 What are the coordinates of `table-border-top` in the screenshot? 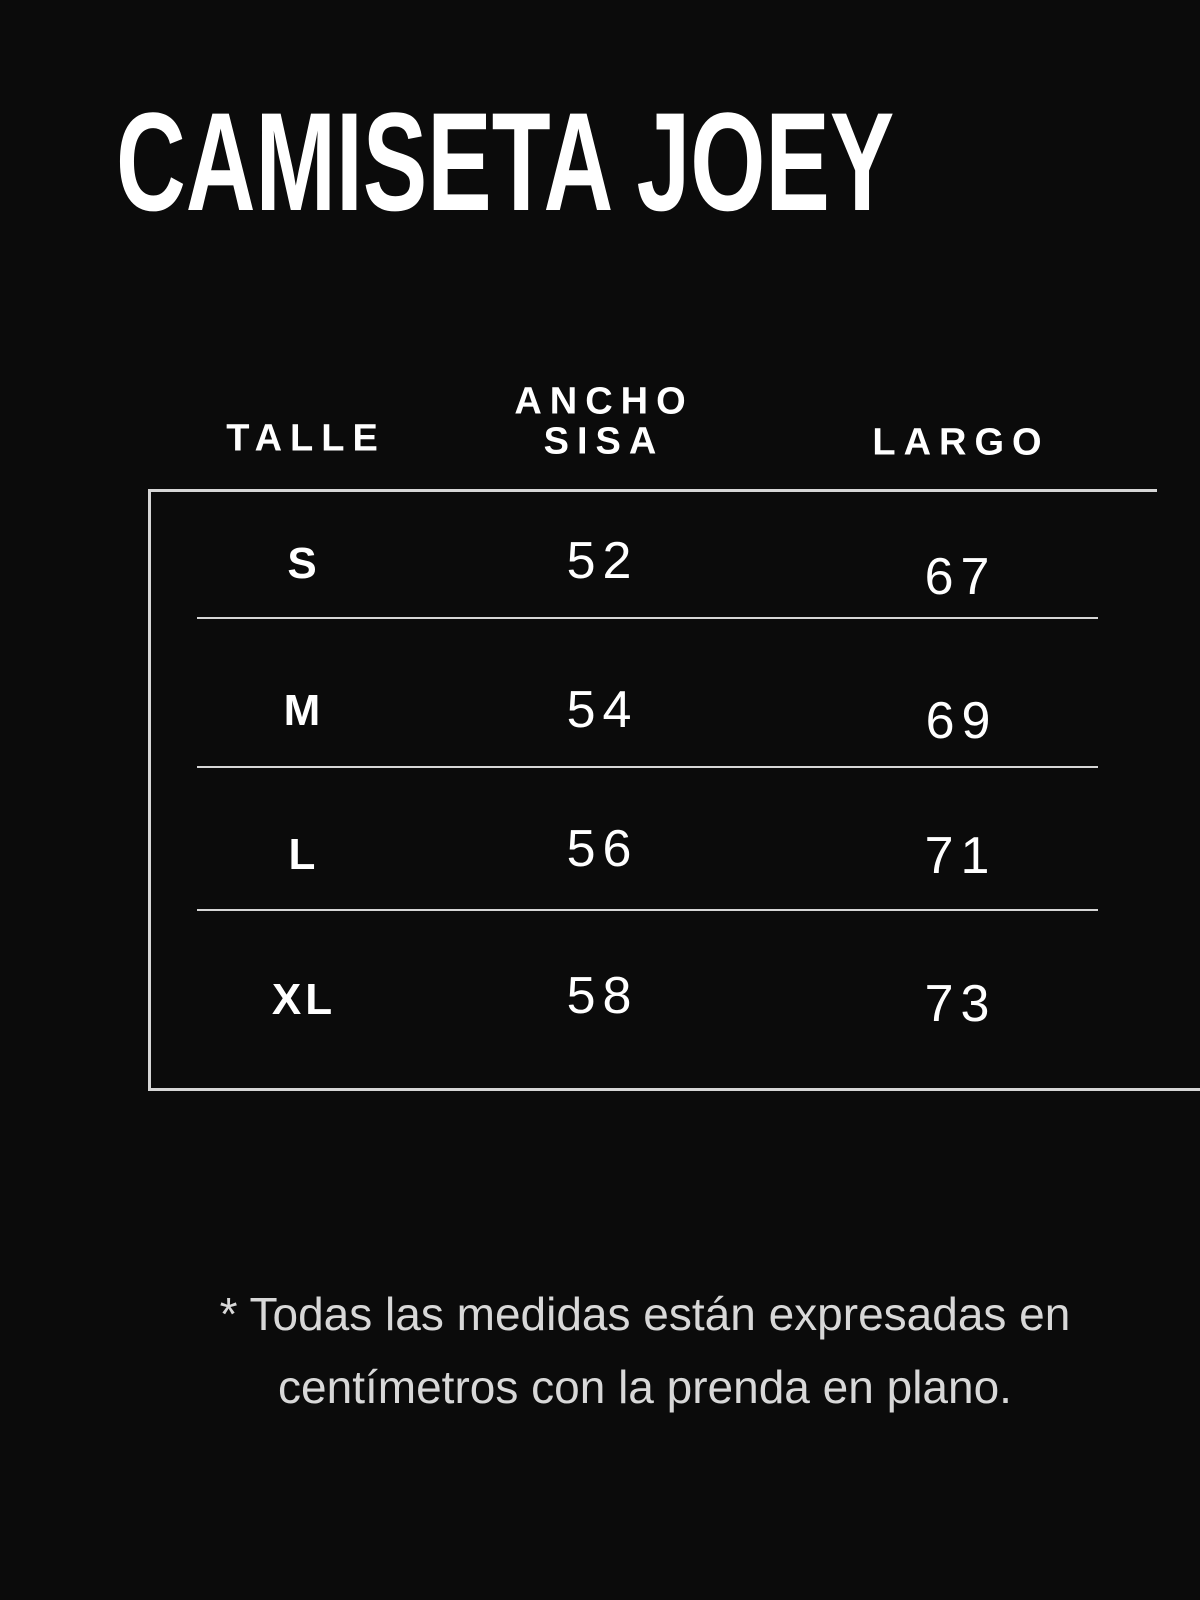 It's located at (652, 490).